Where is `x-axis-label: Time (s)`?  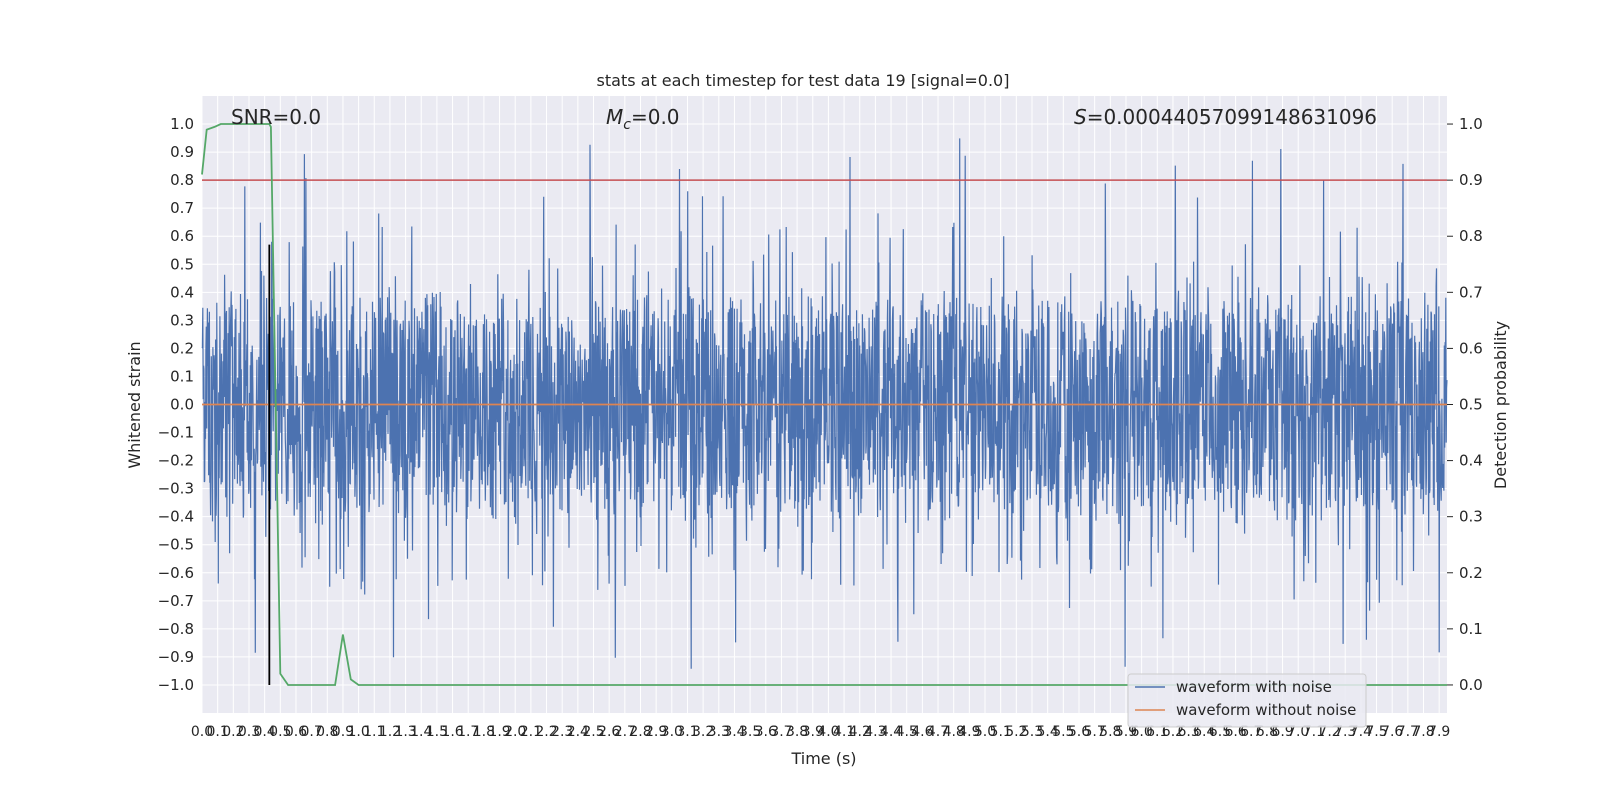 x-axis-label: Time (s) is located at coordinates (823, 758).